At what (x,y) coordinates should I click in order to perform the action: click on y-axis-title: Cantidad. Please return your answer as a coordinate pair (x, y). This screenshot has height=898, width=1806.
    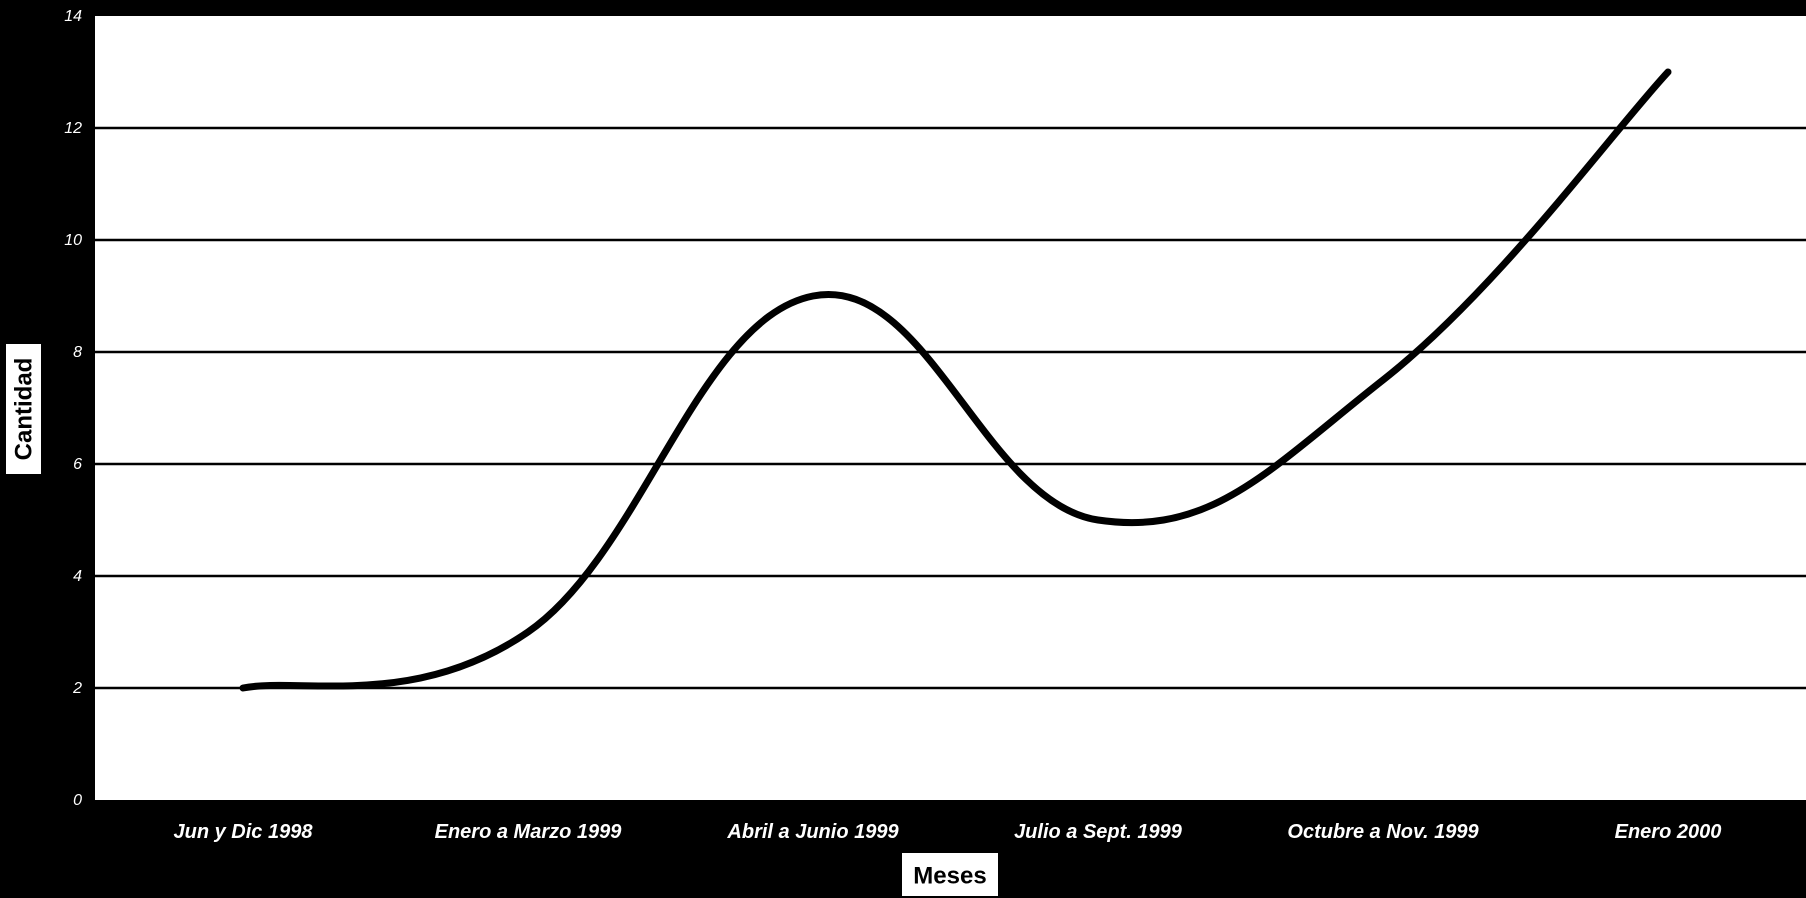
    Looking at the image, I should click on (23, 409).